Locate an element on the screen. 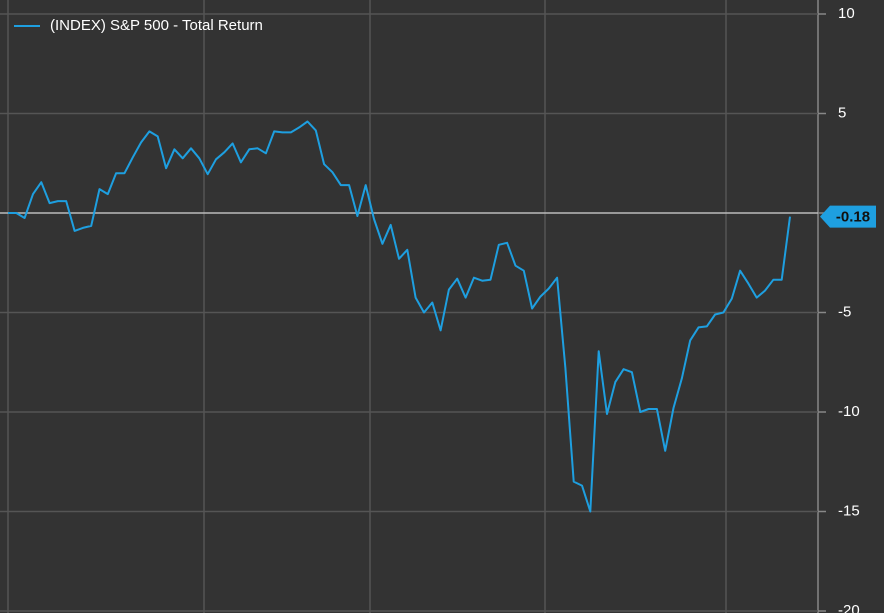  last-value-callout: -0.18 is located at coordinates (848, 216).